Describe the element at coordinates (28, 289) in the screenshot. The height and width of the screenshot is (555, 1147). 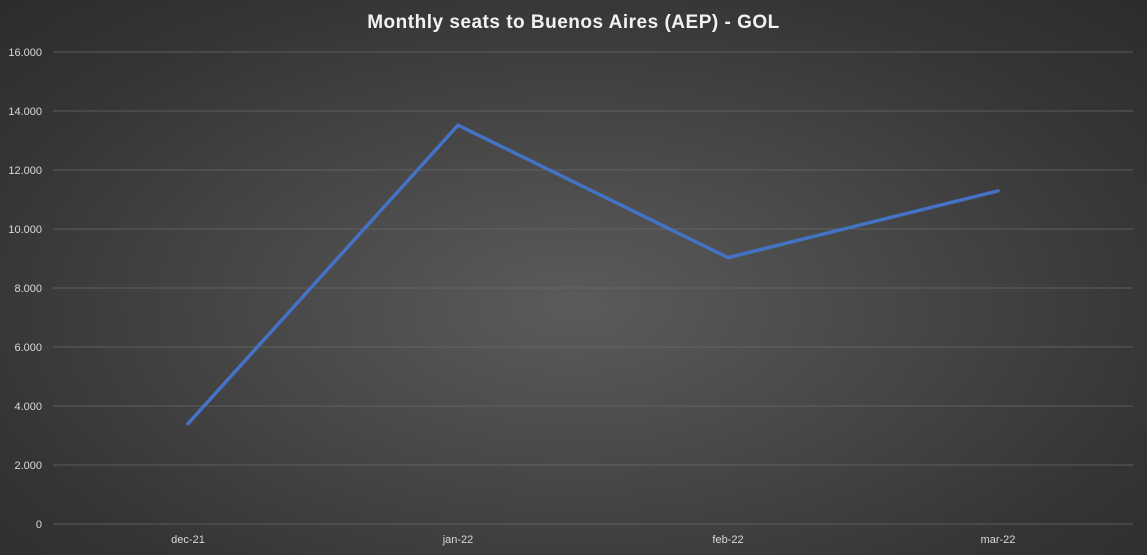
I see `y-tick-label: 8.000` at that location.